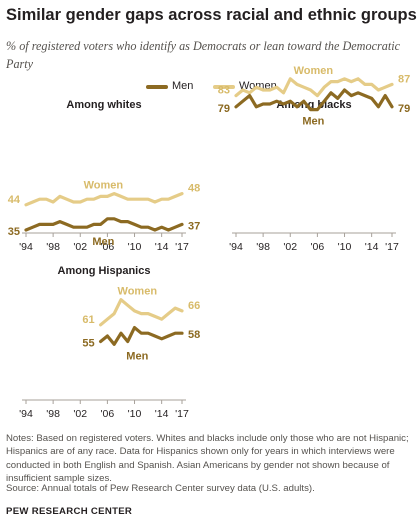 This screenshot has width=420, height=531. I want to click on end-value-label: 66, so click(194, 306).